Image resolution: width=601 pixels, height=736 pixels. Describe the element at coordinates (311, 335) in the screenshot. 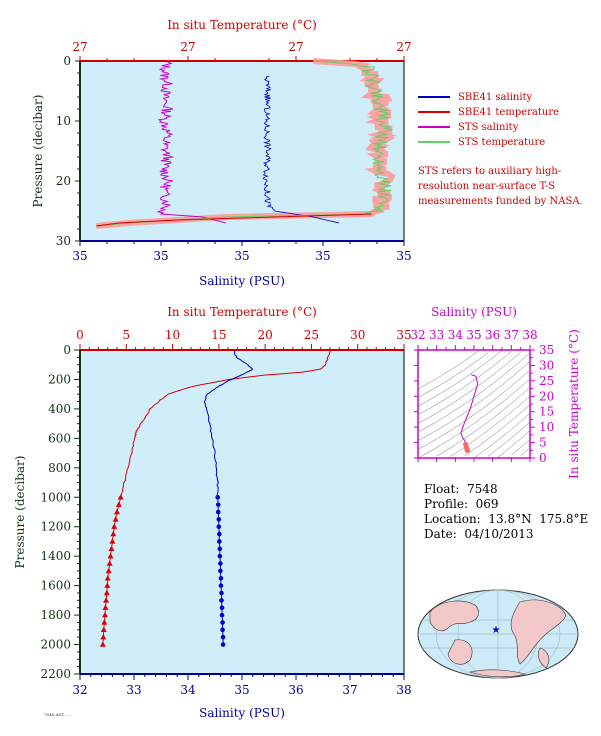

I see `bottom-temp-tick-label: 25` at that location.